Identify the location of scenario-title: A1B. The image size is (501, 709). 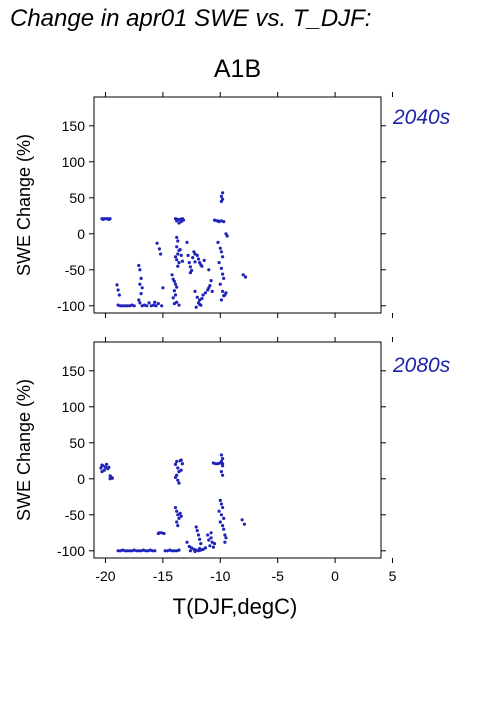
(237, 69).